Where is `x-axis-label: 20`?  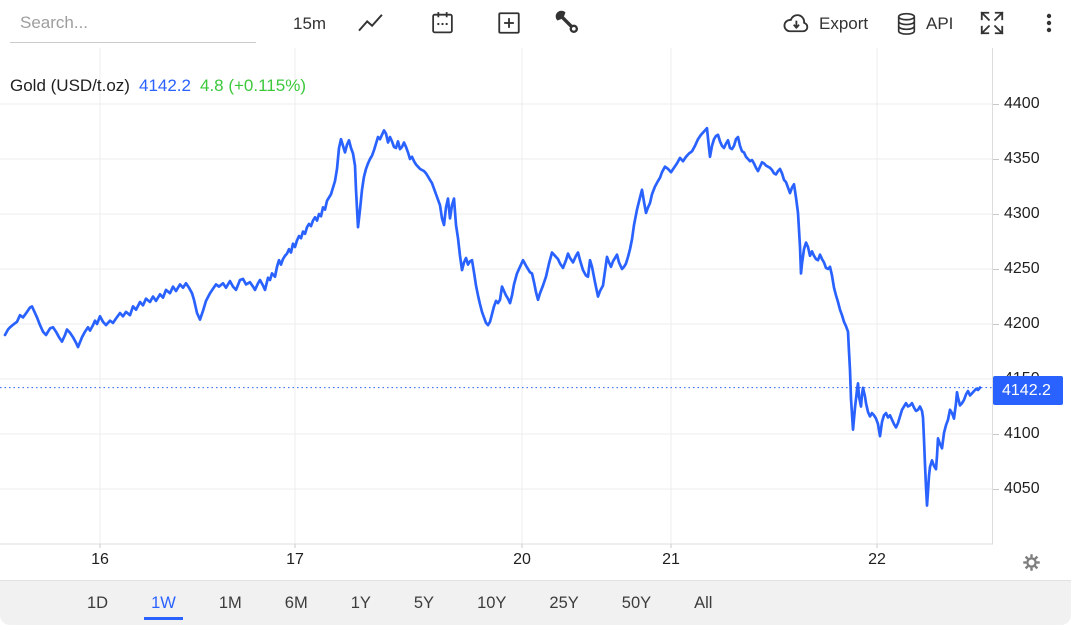
x-axis-label: 20 is located at coordinates (522, 559).